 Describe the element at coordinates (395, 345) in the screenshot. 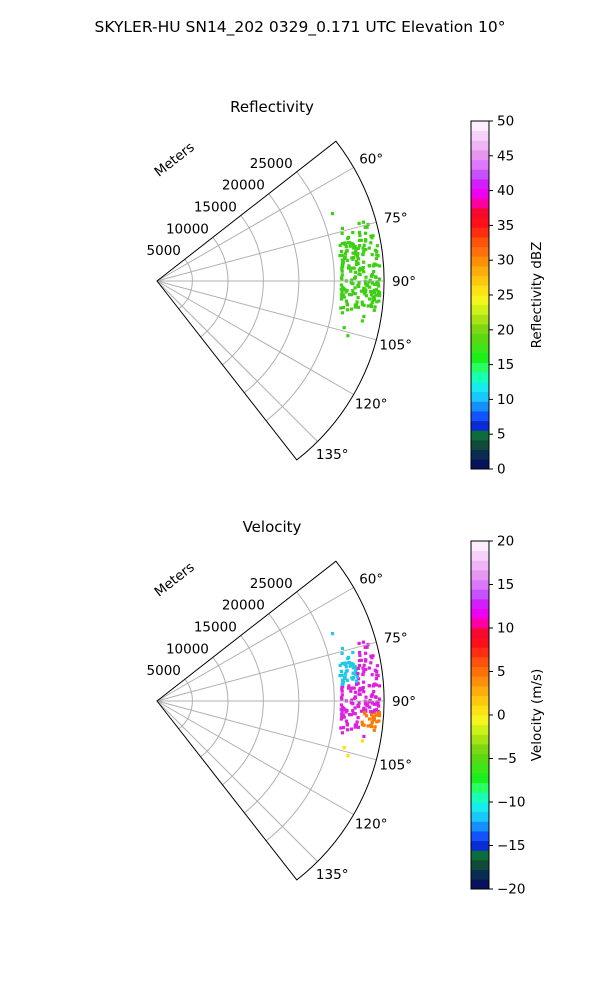

I see `azimuth-tick-label: 105°` at that location.